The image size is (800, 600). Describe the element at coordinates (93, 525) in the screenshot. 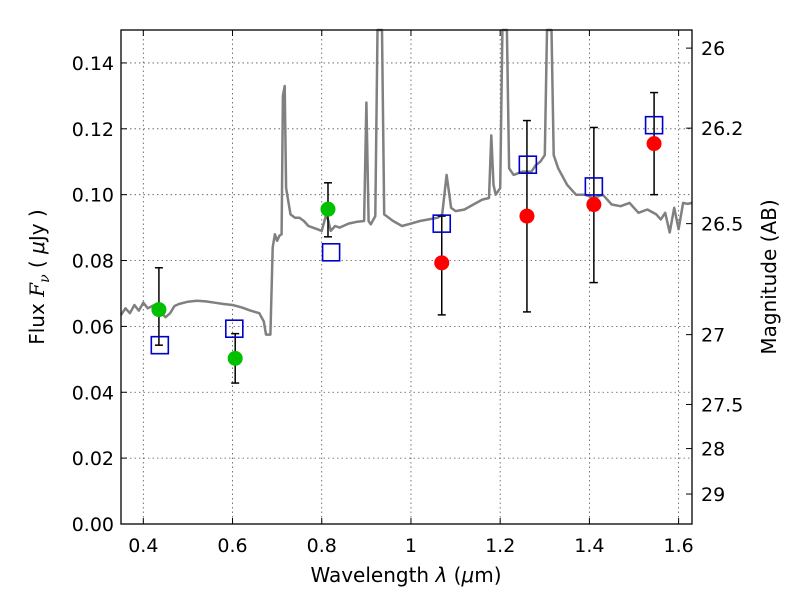

I see `y-tick-label: 0.00` at that location.